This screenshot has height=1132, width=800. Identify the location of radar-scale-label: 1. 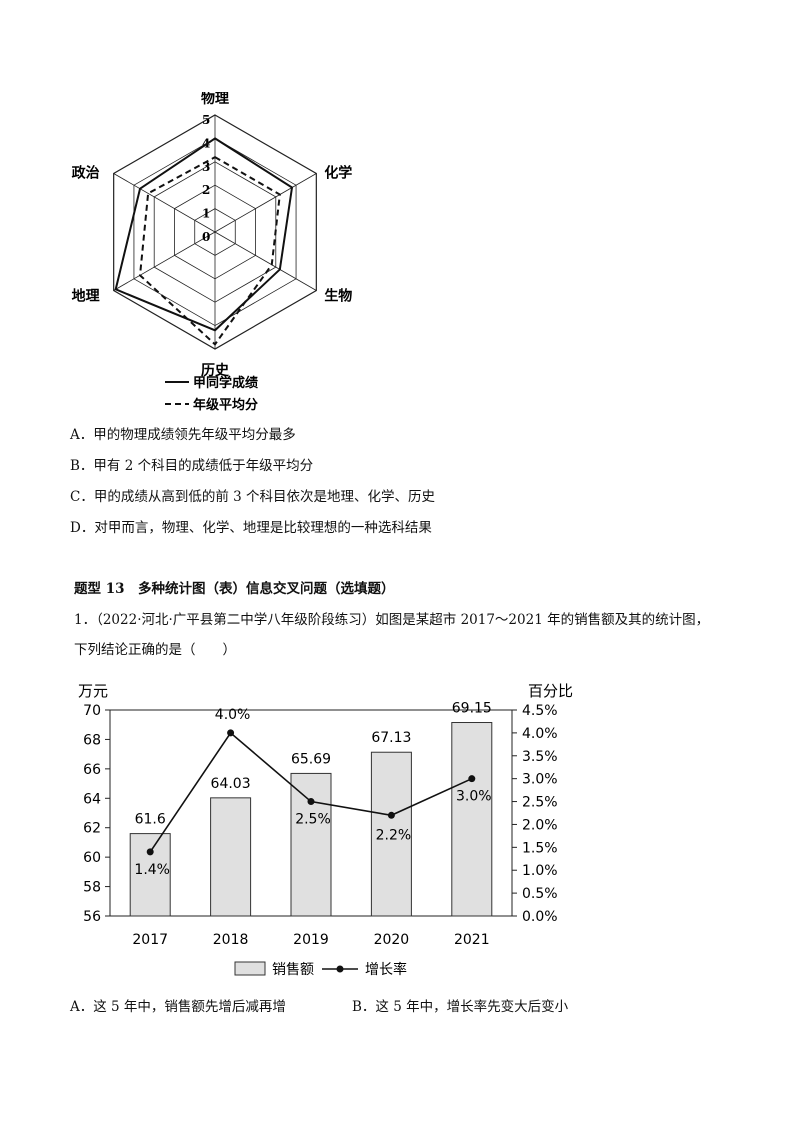
(206, 214).